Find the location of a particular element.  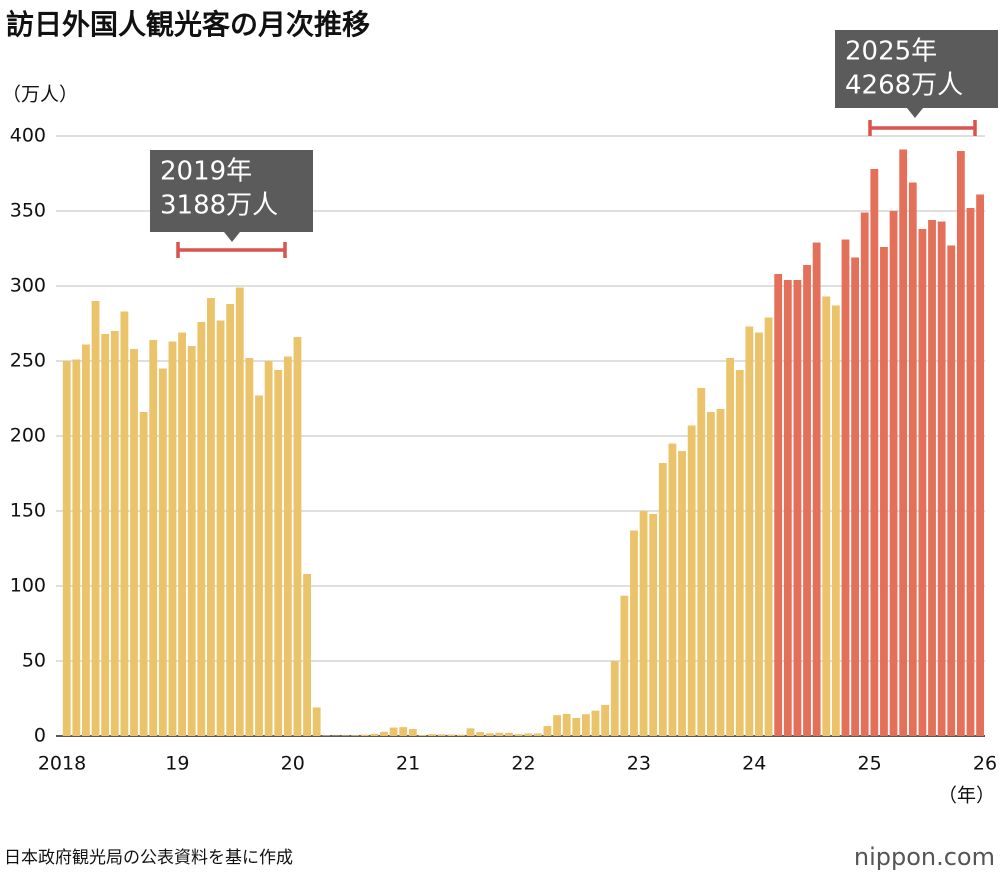

x-tick-label: 21 is located at coordinates (408, 764).